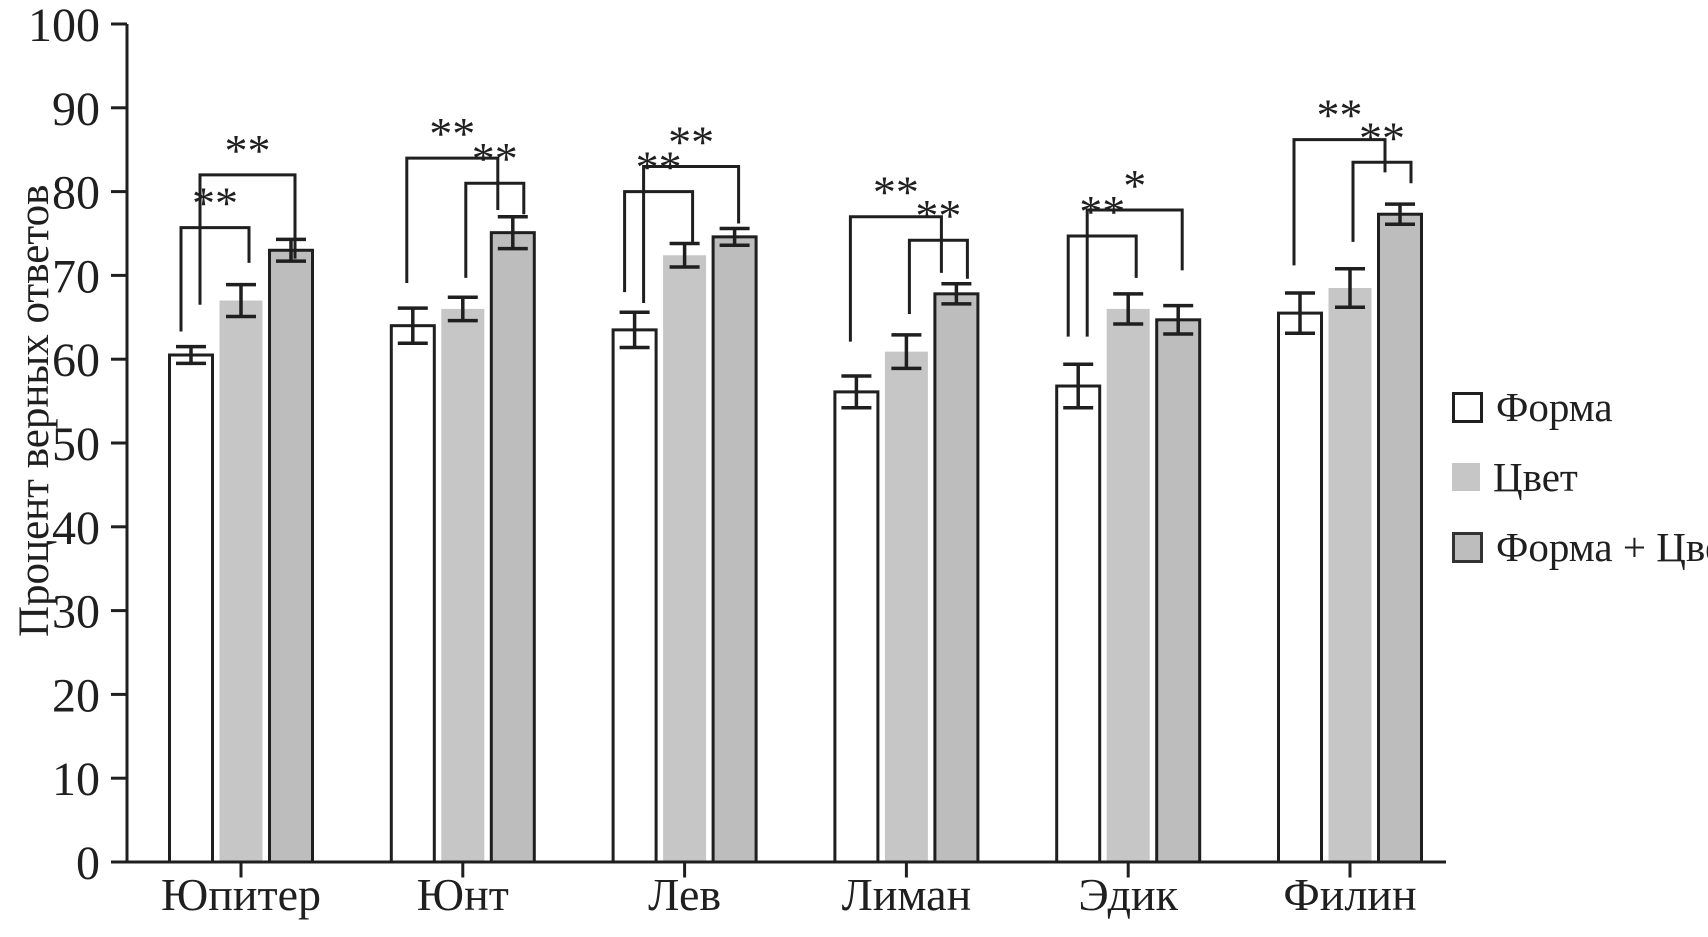 This screenshot has height=937, width=1708. I want to click on bar-Форма + Цвет-Юпитер, so click(291, 556).